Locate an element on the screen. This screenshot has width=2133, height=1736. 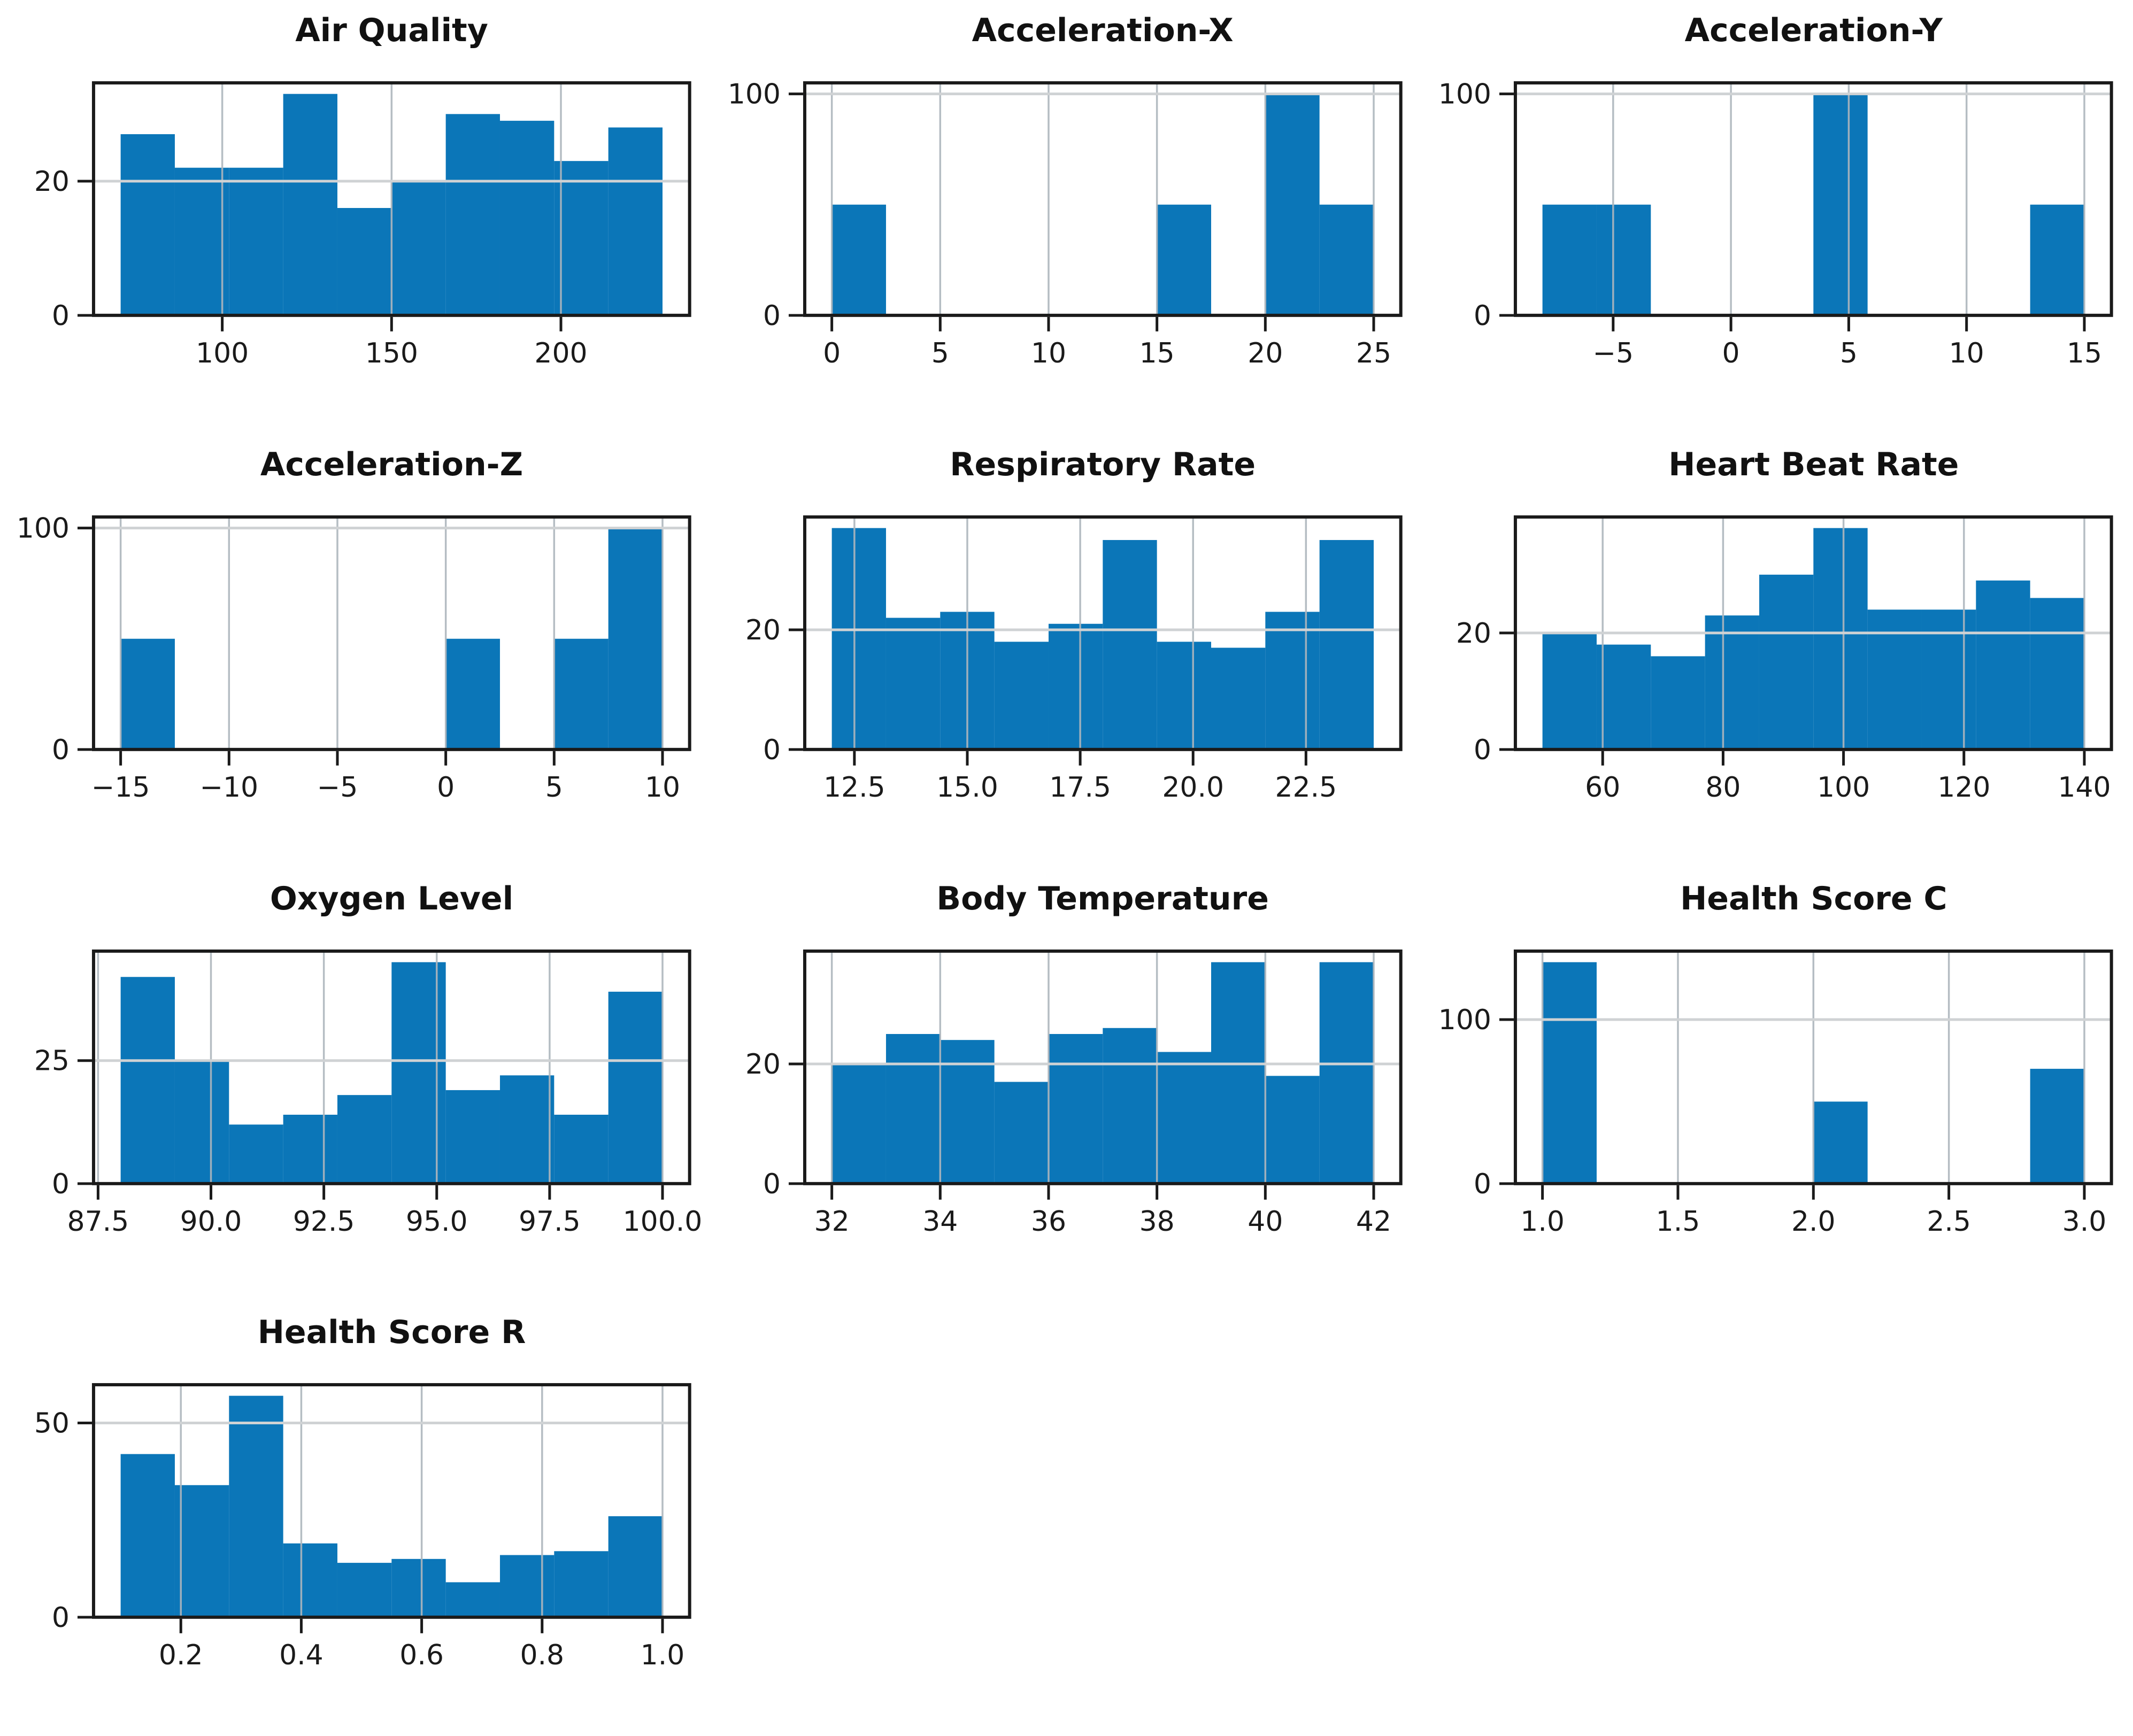
y-tick-label: 50 is located at coordinates (52, 1424).